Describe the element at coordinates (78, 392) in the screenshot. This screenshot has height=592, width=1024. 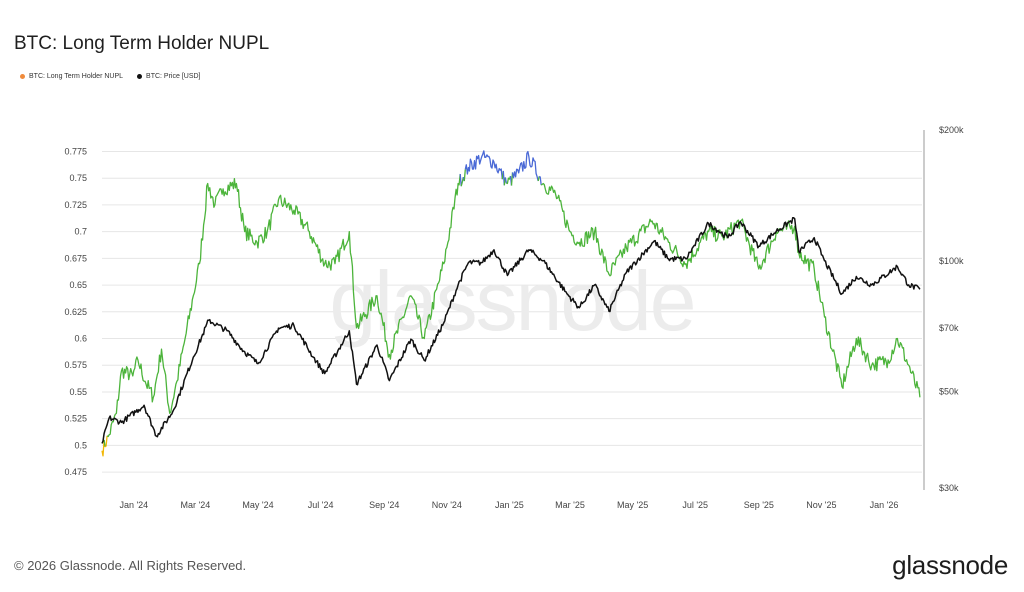
I see `y-left-tick-label: 0.55` at that location.